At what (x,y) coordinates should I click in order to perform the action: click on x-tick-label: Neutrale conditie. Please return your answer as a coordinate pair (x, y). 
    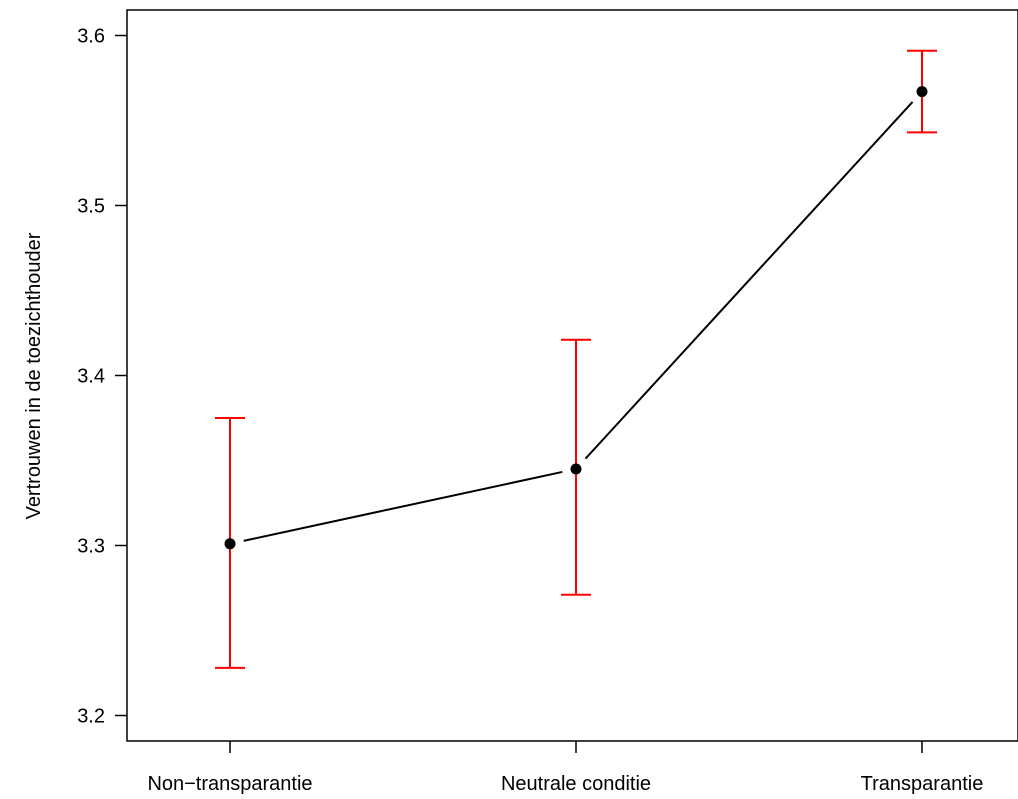
    Looking at the image, I should click on (576, 784).